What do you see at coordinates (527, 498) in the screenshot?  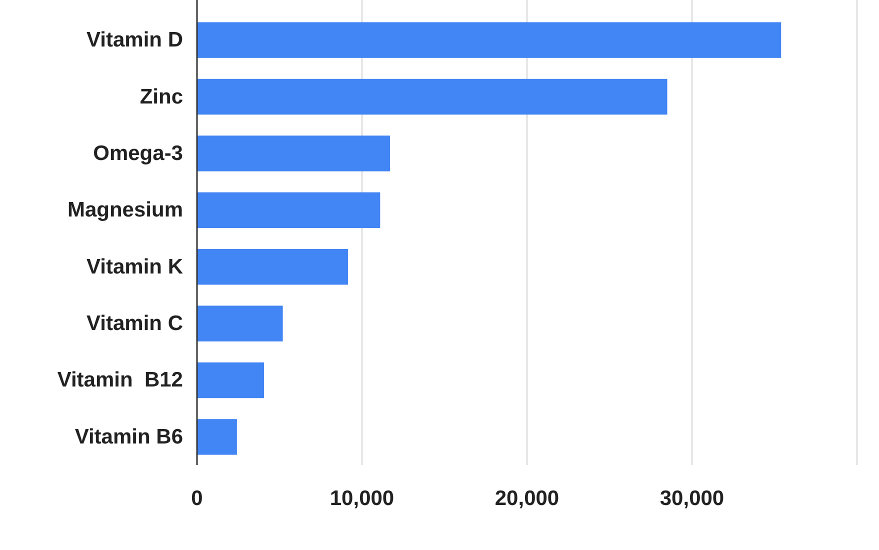 I see `x-tick-label: 20,000` at bounding box center [527, 498].